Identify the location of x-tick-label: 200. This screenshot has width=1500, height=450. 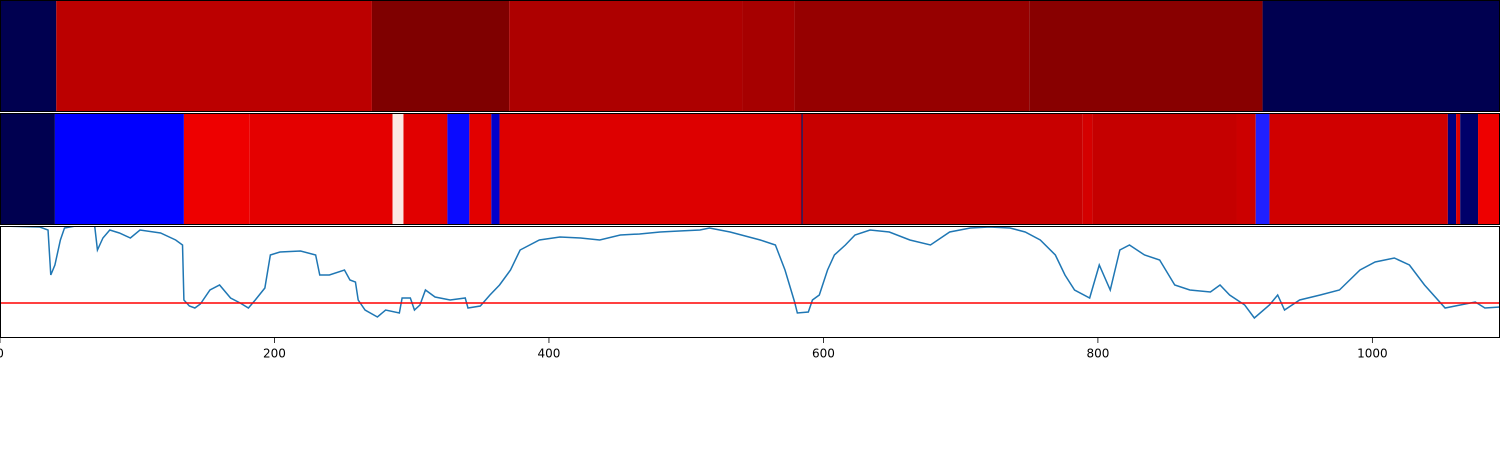
(274, 354).